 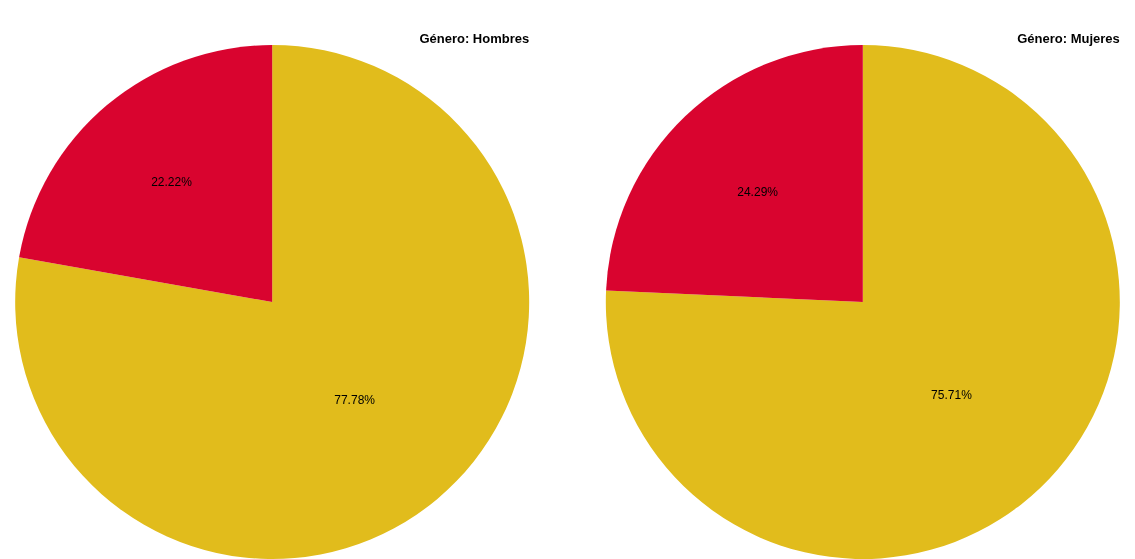 I want to click on data-label: 22.22%, so click(x=172, y=182).